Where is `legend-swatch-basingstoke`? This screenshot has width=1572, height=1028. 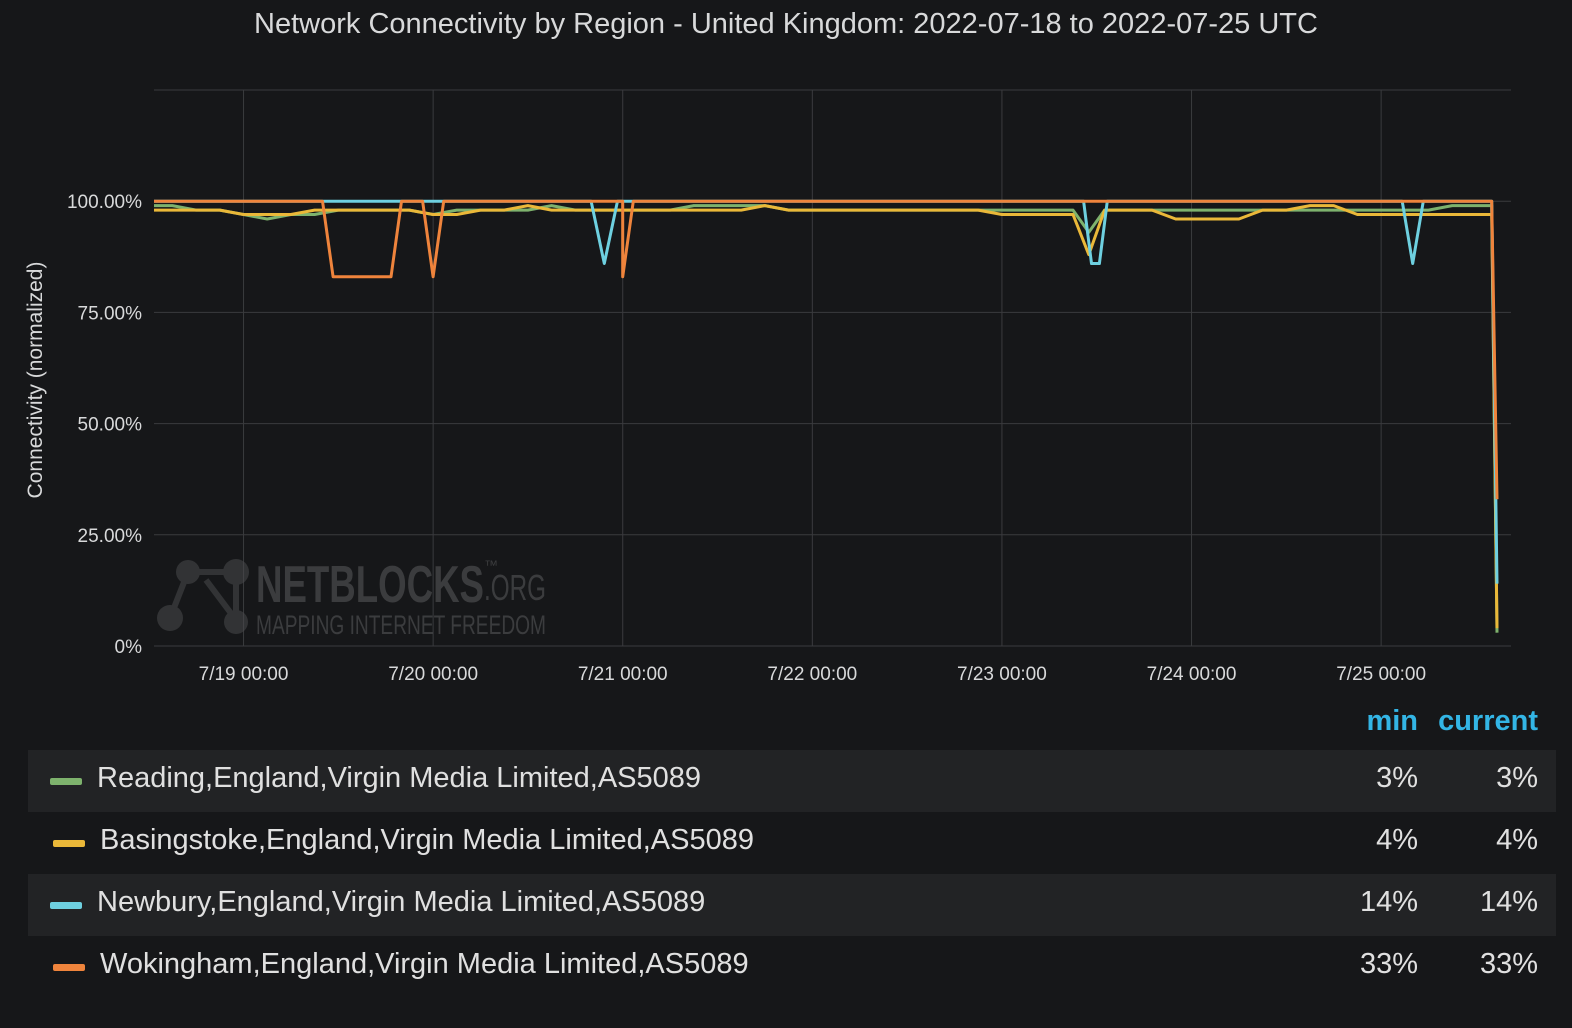 legend-swatch-basingstoke is located at coordinates (69, 843).